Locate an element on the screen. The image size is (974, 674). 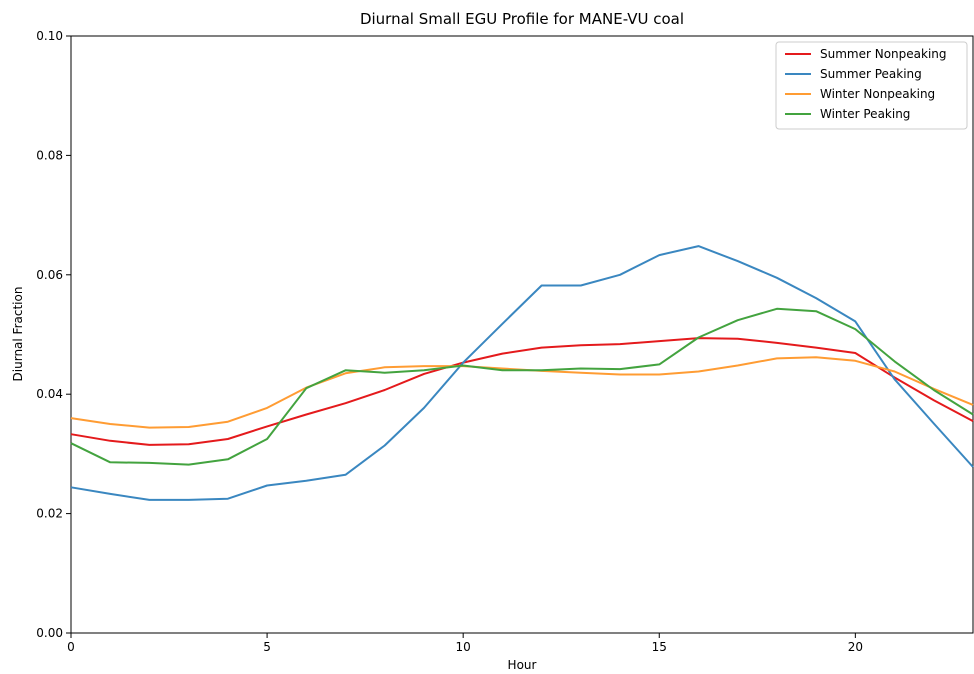
series-line-winter-nonpeaking is located at coordinates (522, 392).